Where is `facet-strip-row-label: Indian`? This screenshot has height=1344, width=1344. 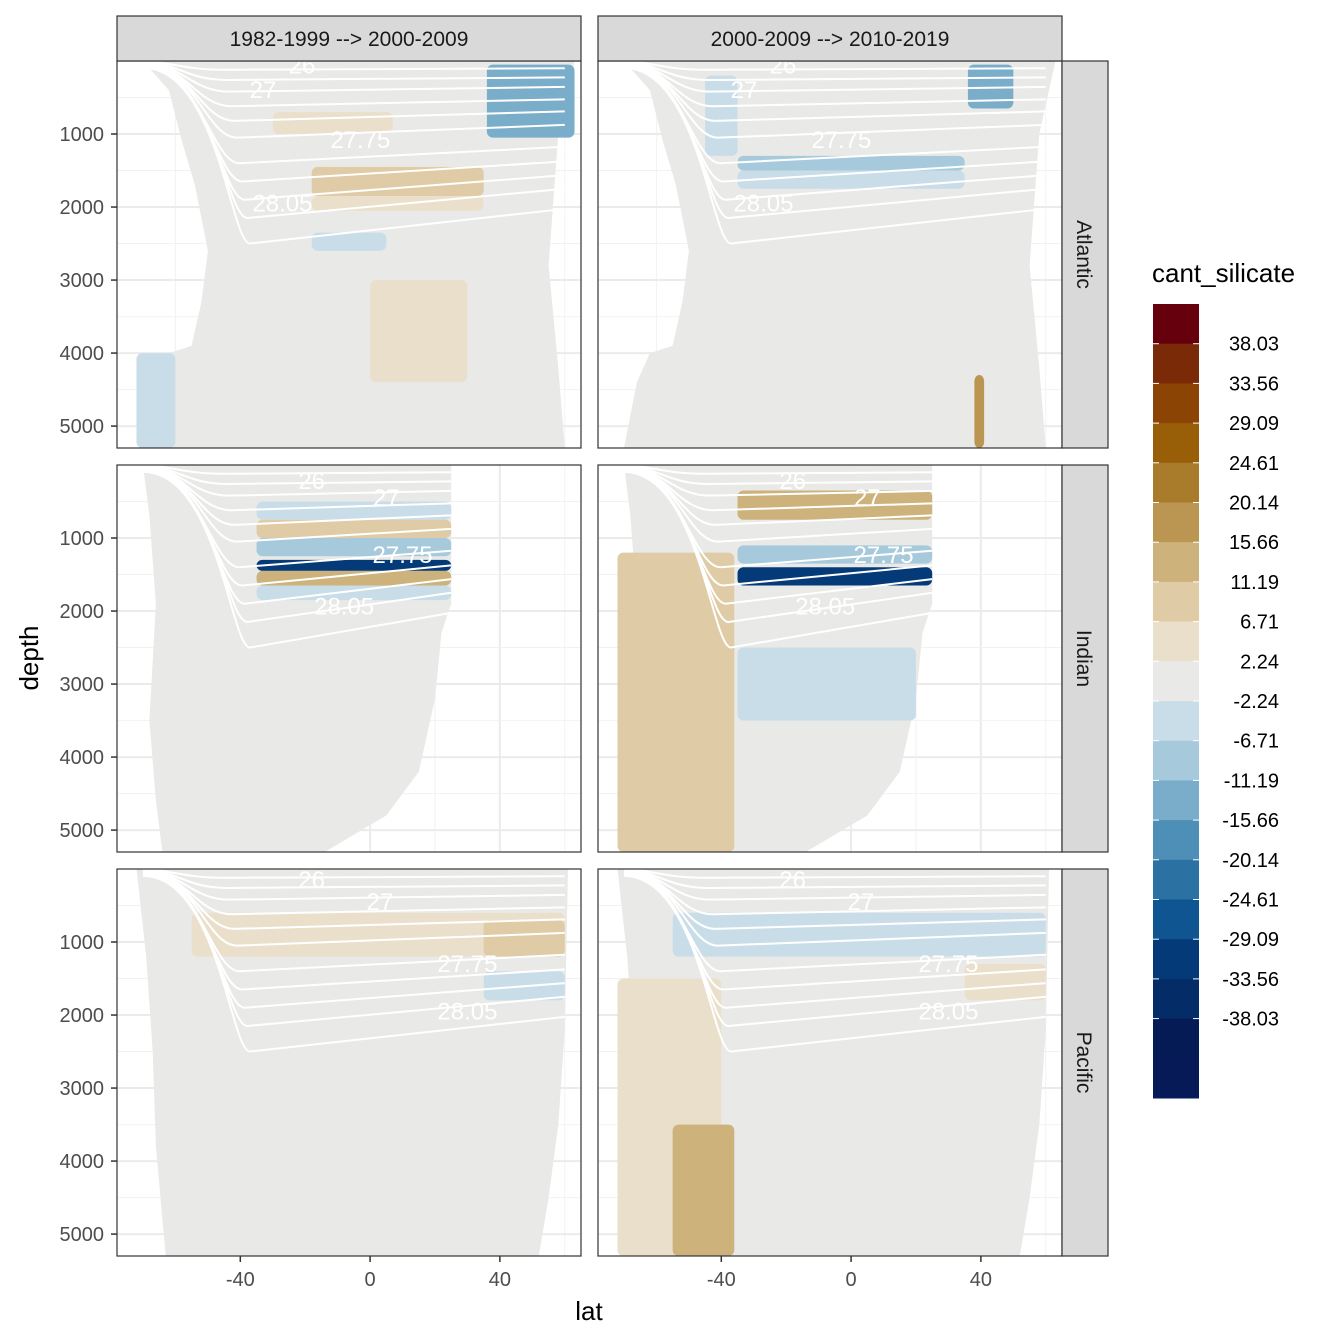 facet-strip-row-label: Indian is located at coordinates (1083, 658).